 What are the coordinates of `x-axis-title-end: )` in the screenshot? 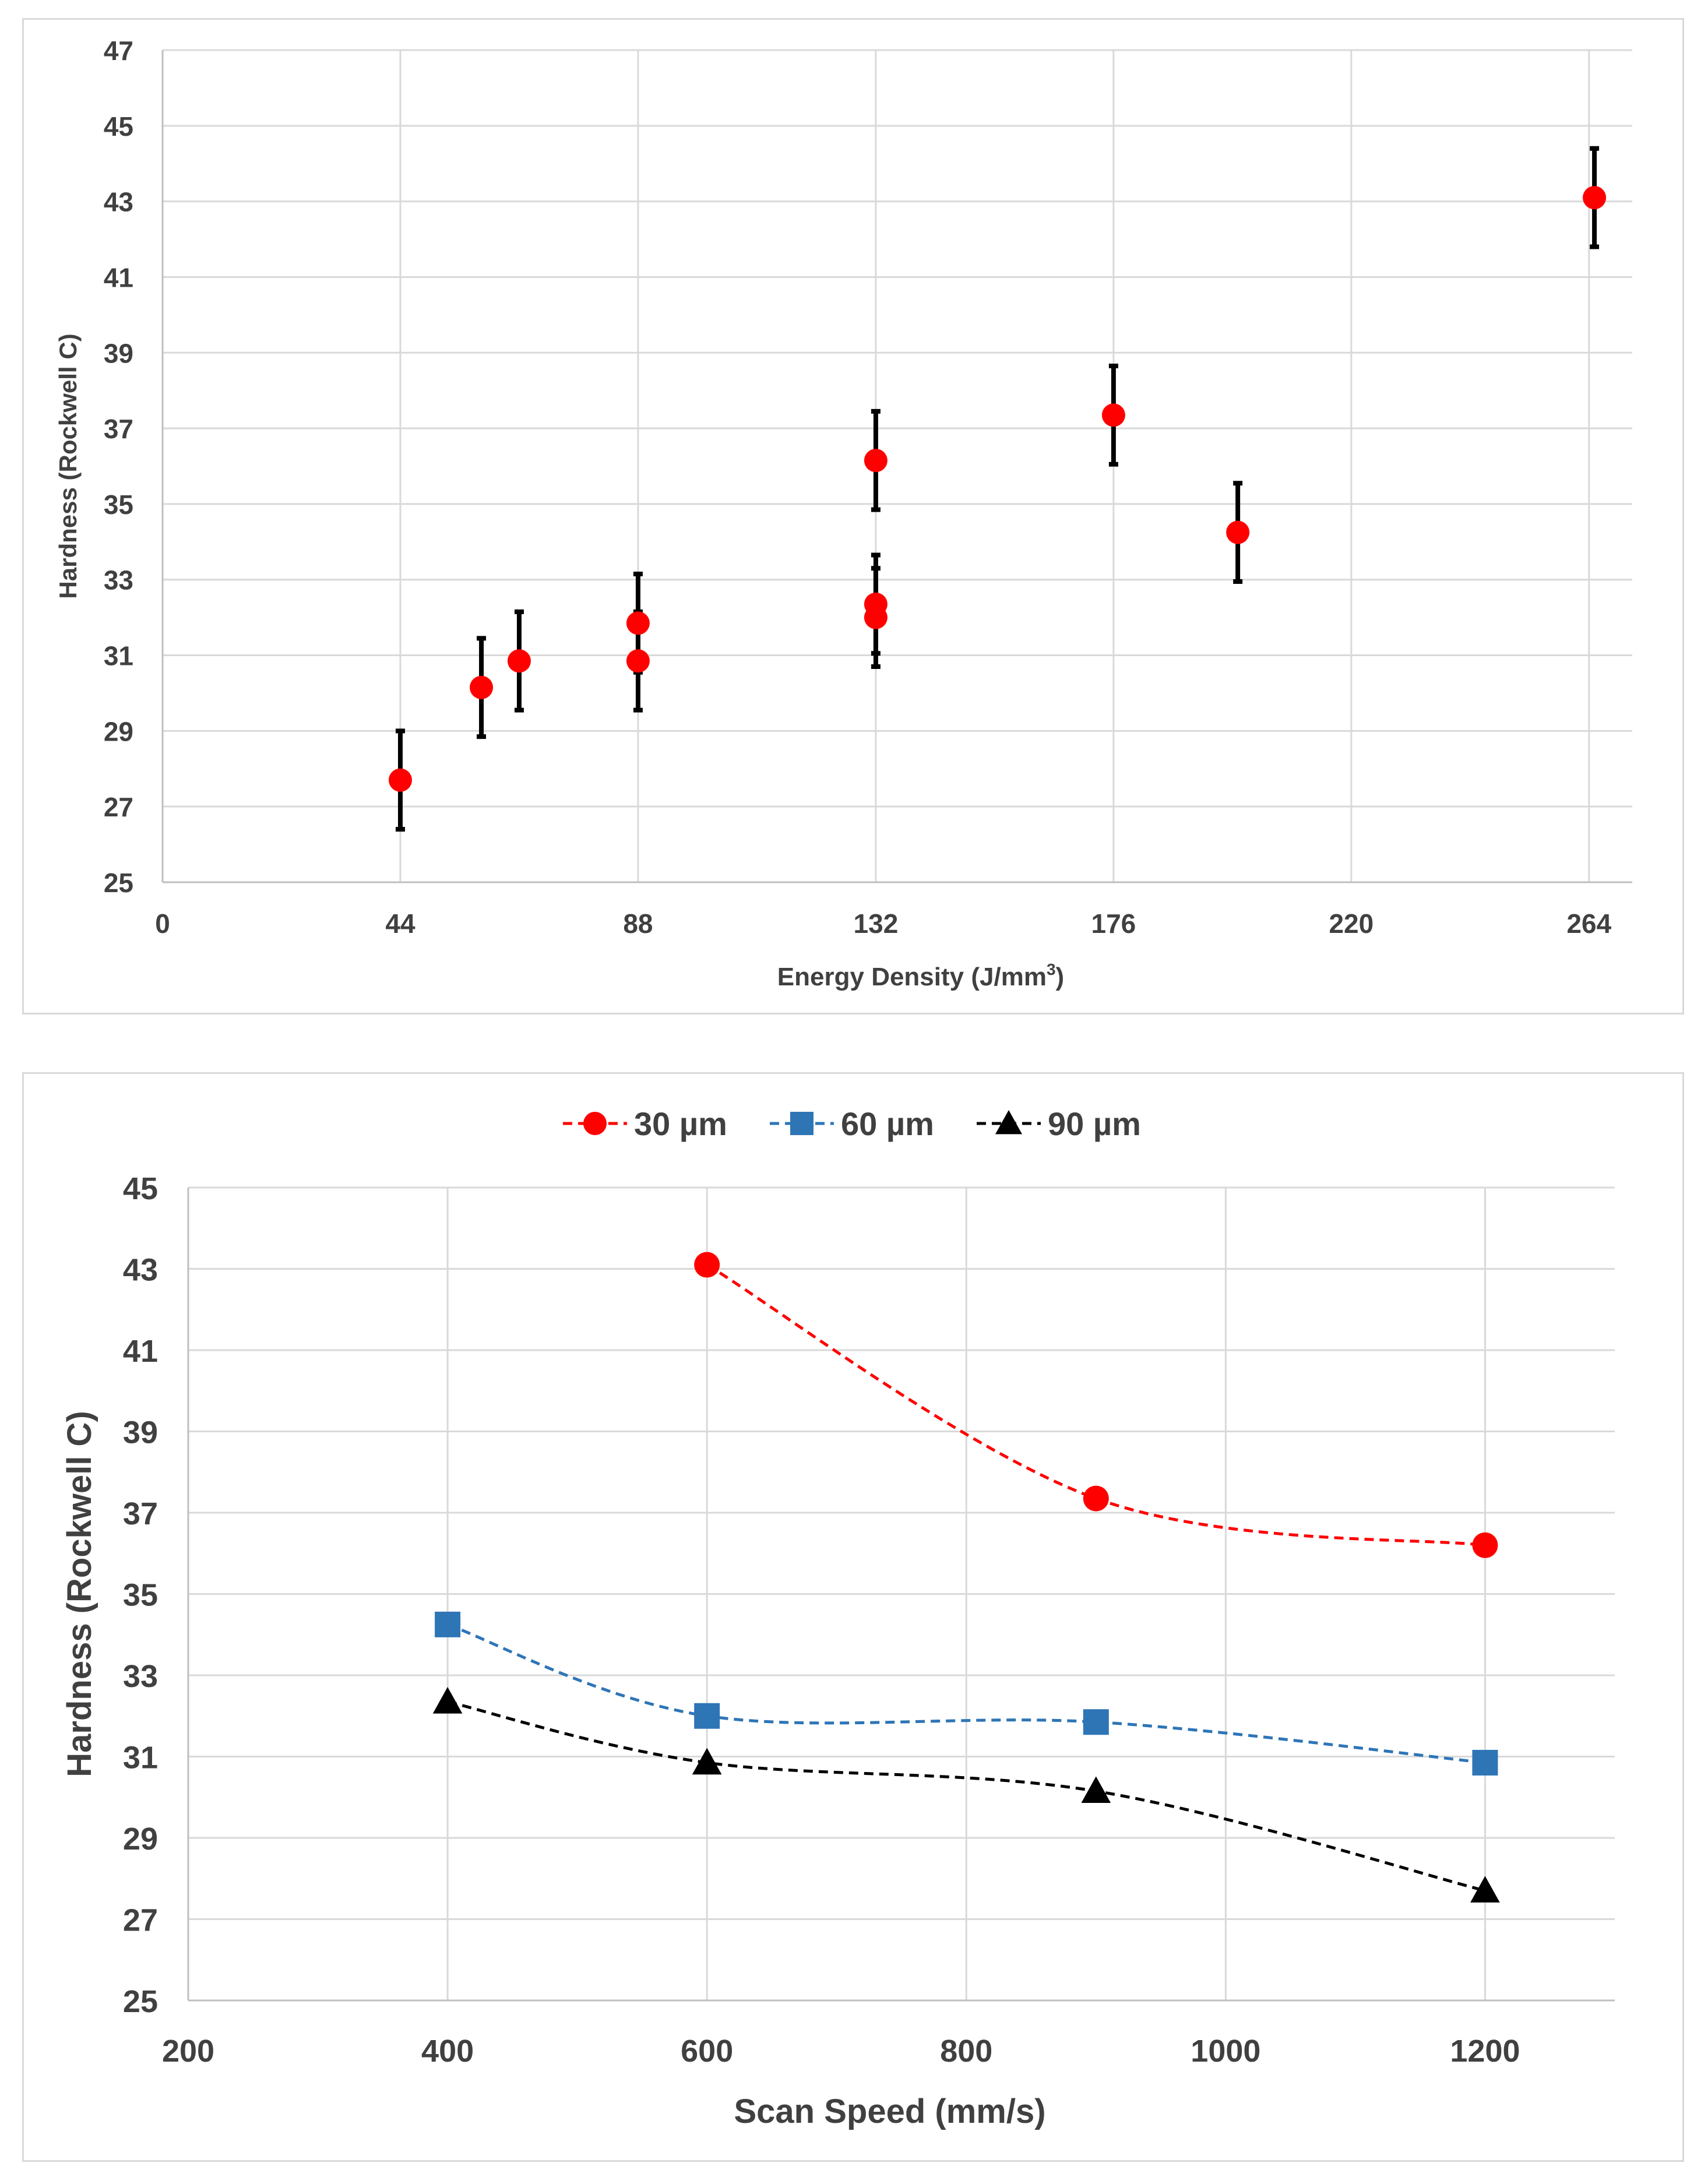 It's located at (1060, 977).